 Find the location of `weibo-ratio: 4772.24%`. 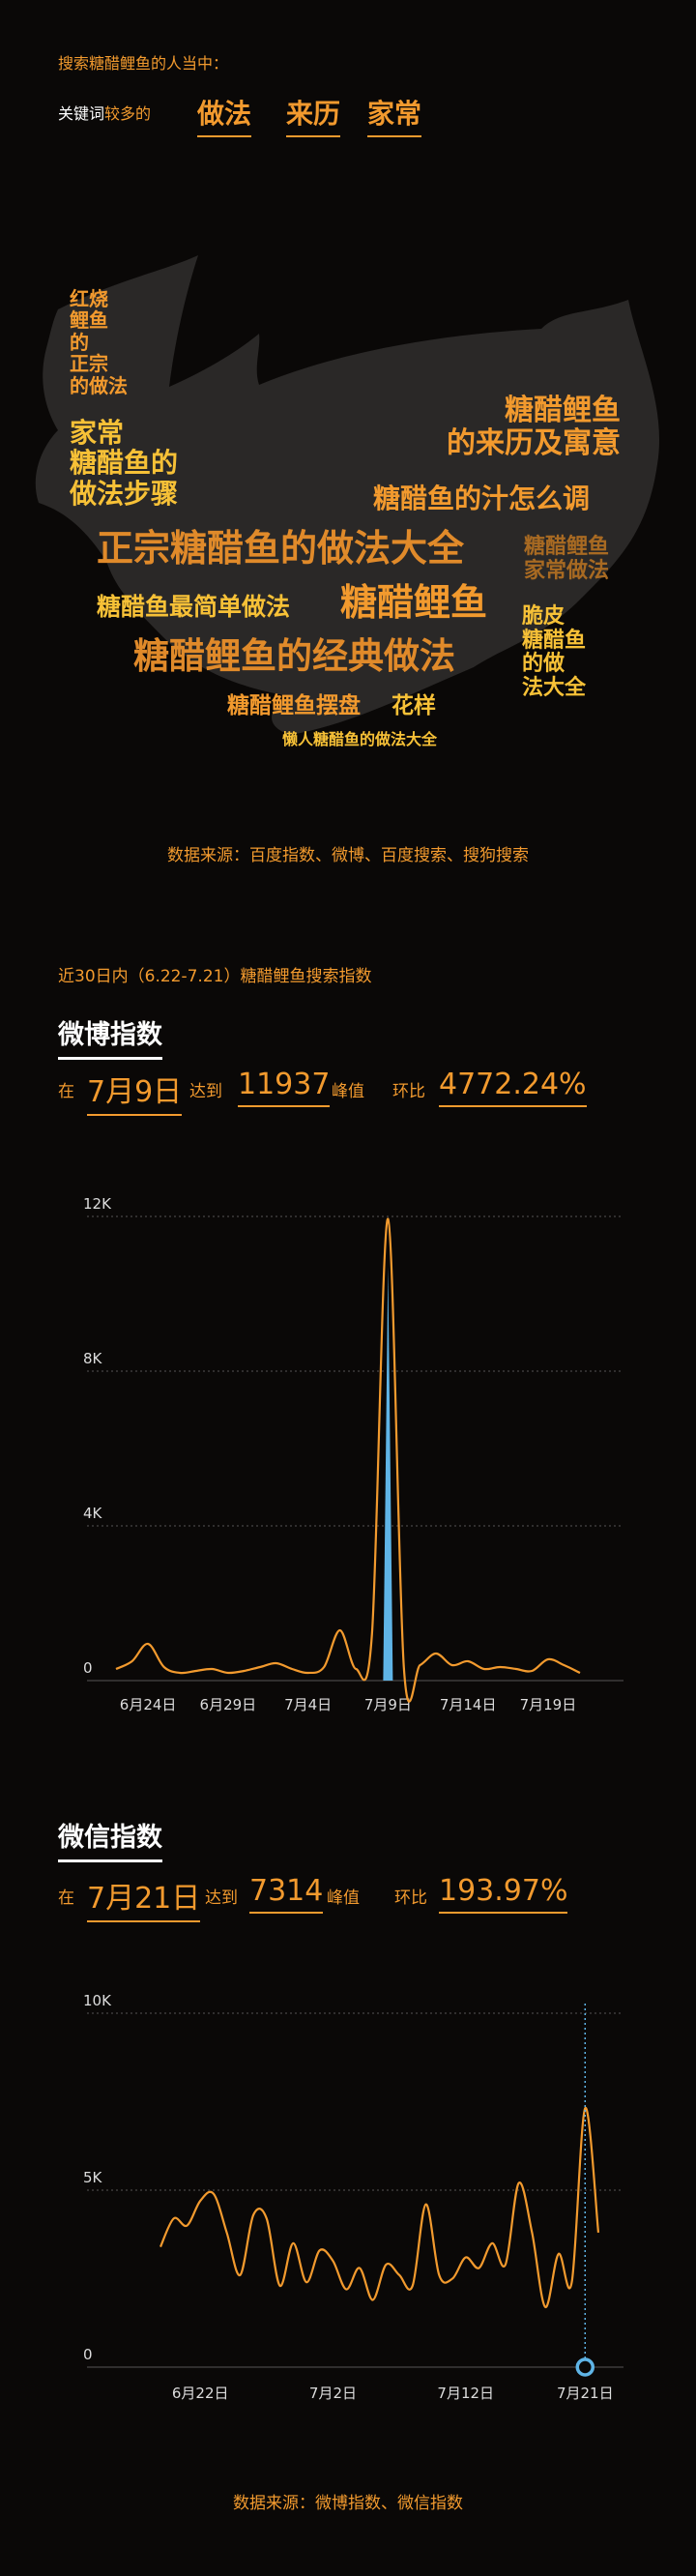

weibo-ratio: 4772.24% is located at coordinates (513, 1087).